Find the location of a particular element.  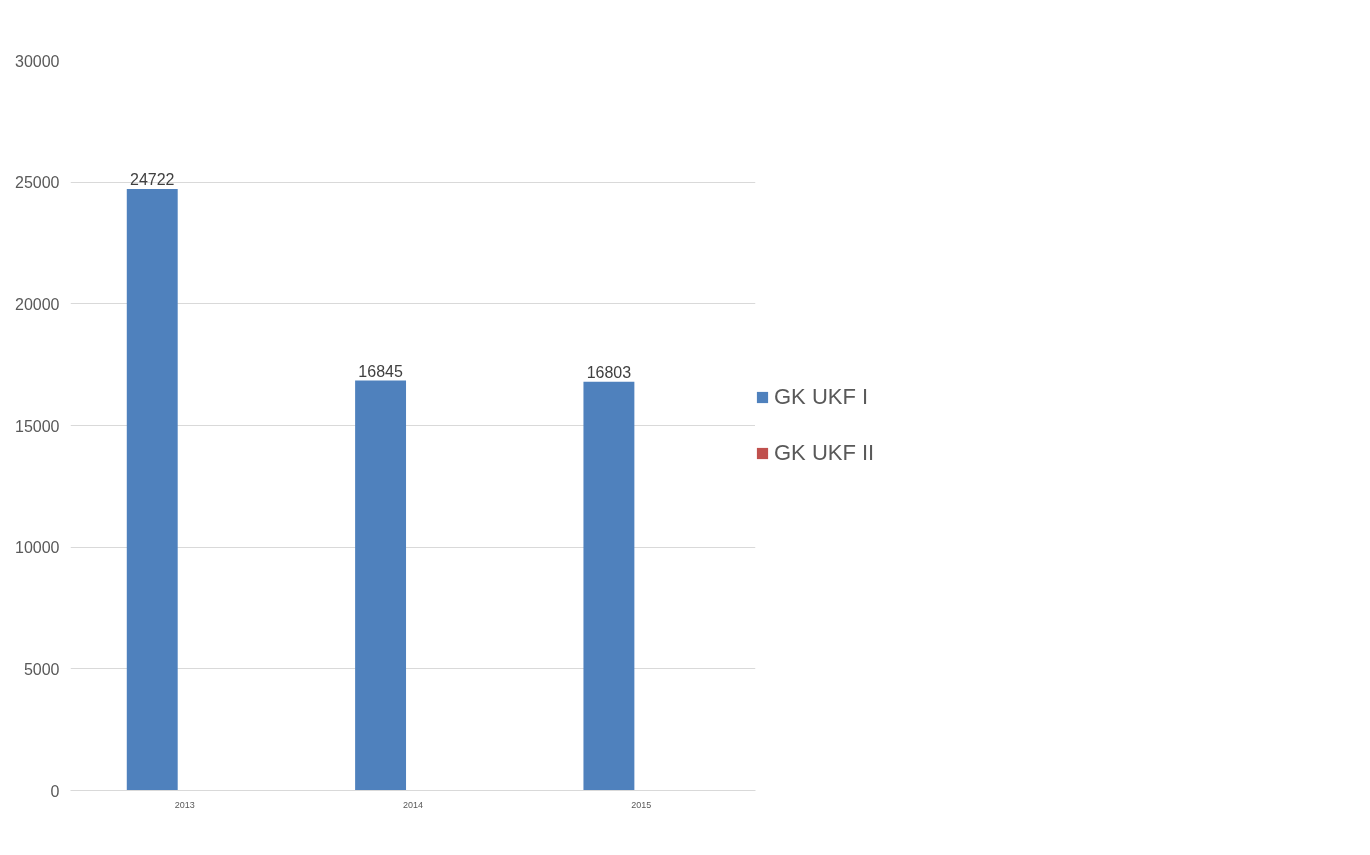

data-label: 16845 is located at coordinates (380, 371).